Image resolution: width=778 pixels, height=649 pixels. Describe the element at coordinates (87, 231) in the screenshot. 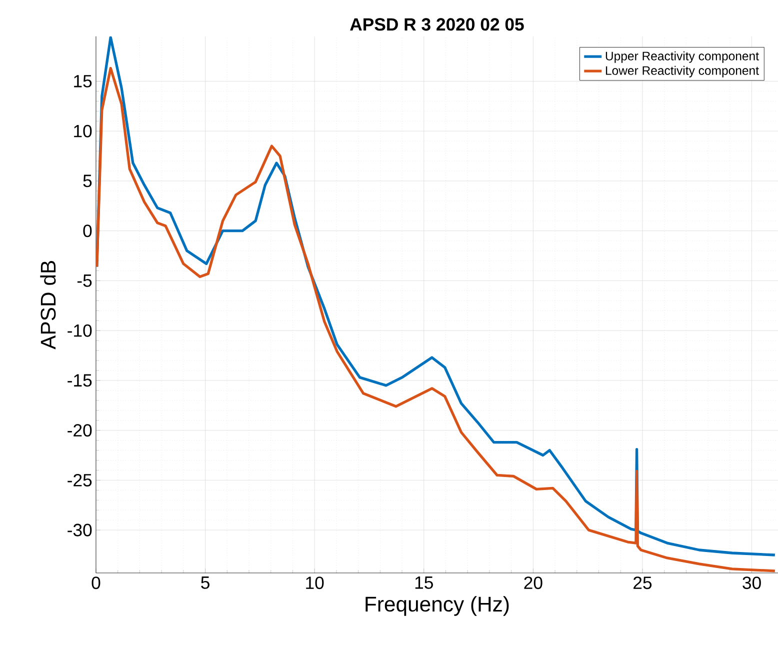

I see `y-tick-label: 0` at that location.